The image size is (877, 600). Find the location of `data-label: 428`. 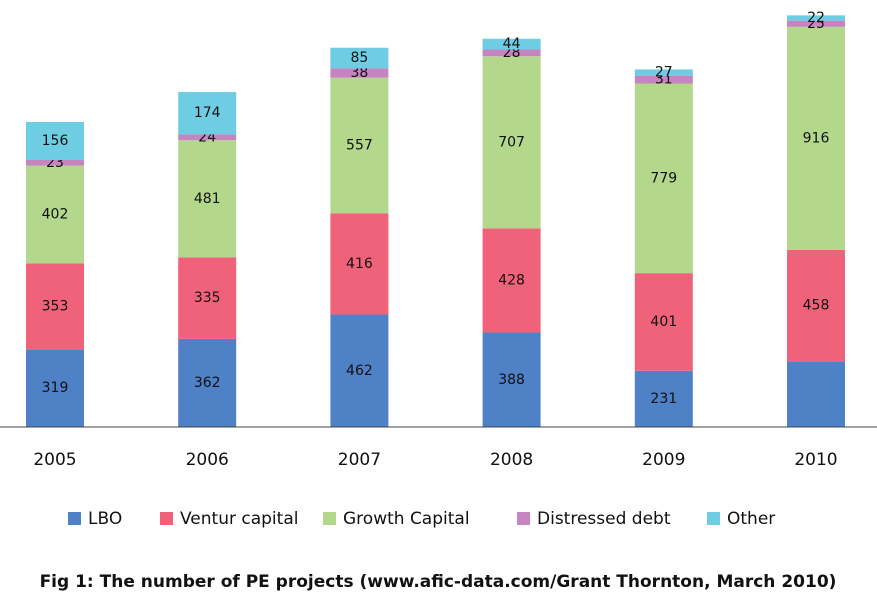

data-label: 428 is located at coordinates (511, 280).